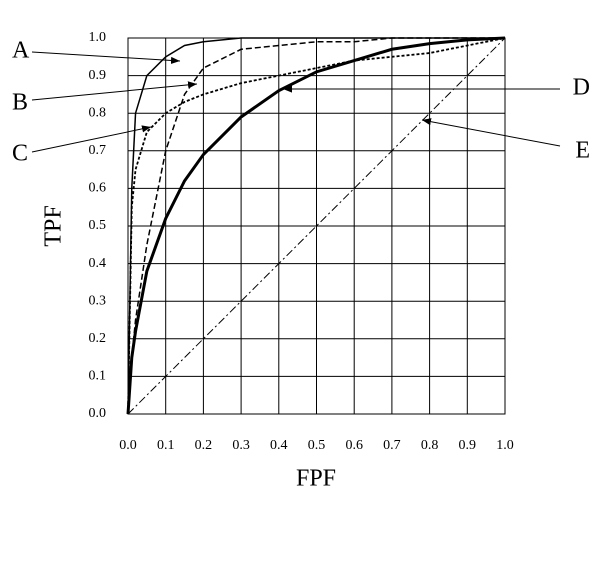 This screenshot has height=580, width=610. Describe the element at coordinates (98, 300) in the screenshot. I see `y-tick-label: 0.3` at that location.